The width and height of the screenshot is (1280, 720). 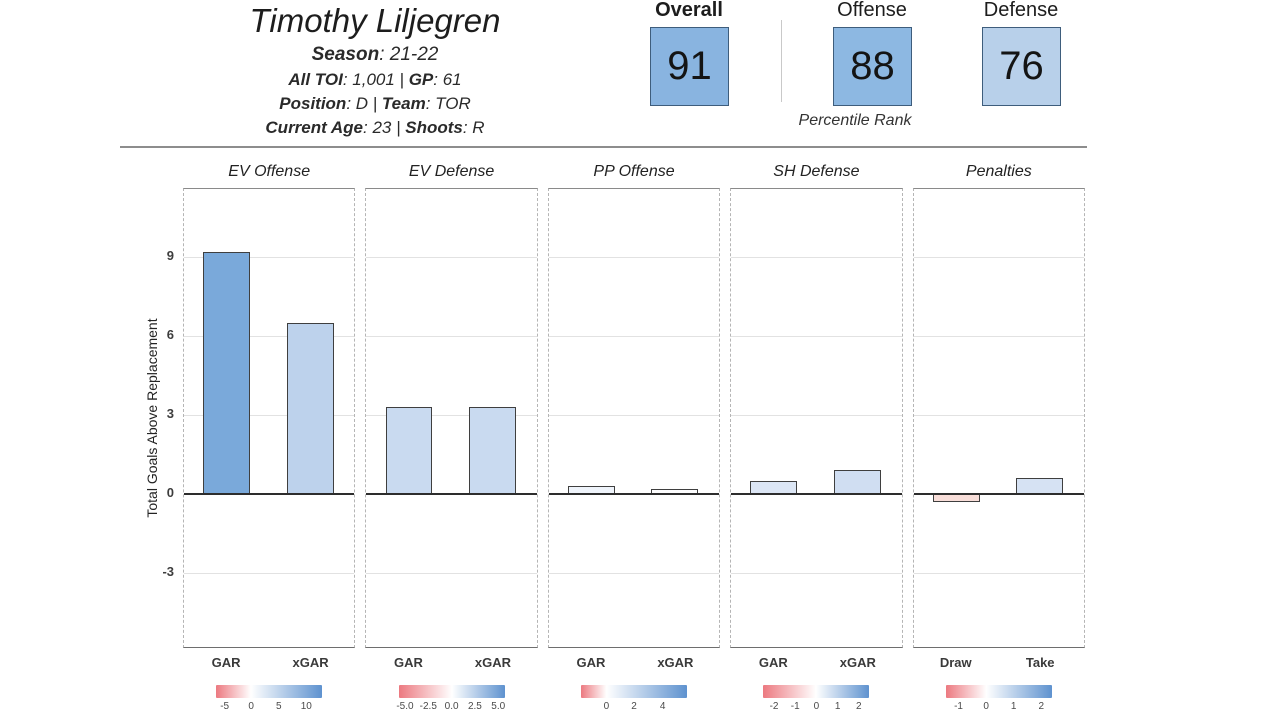 I want to click on panel-title: EV Defense, so click(x=451, y=171).